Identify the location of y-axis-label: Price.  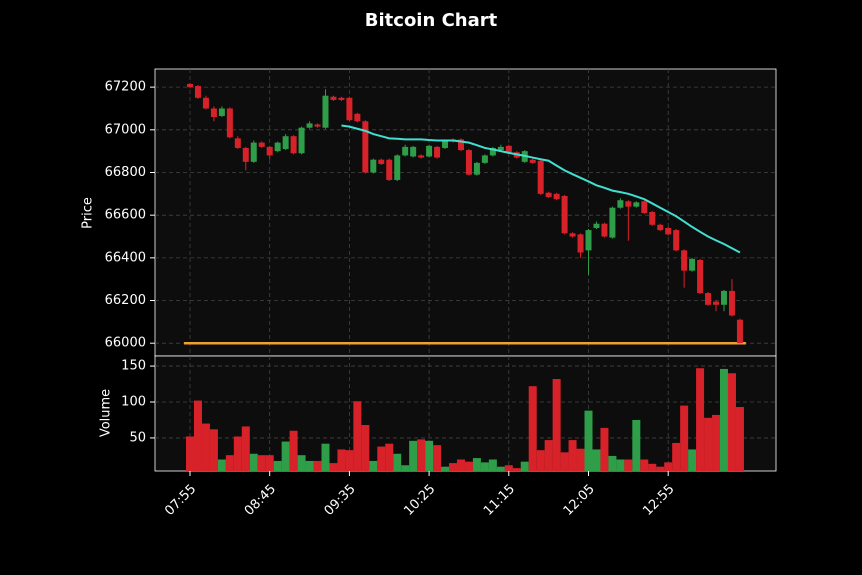
(88, 213).